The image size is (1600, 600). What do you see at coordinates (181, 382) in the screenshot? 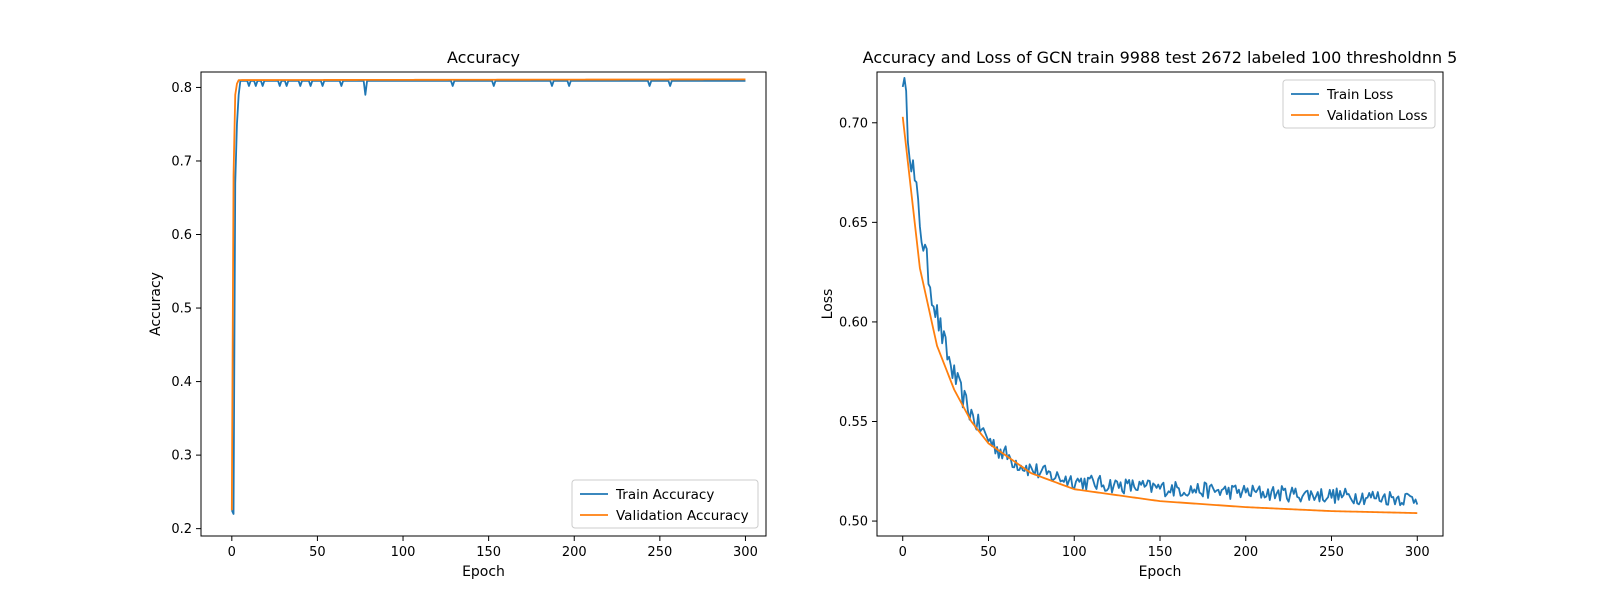
I see `y-tick-label: 0.4` at bounding box center [181, 382].